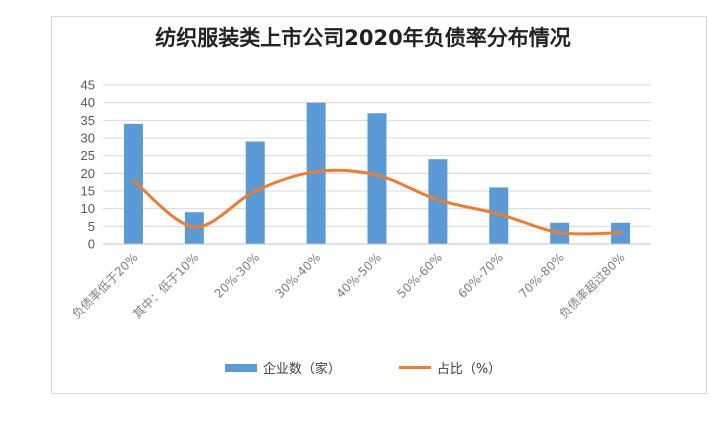  Describe the element at coordinates (88, 102) in the screenshot. I see `y-tick-label: 40` at that location.